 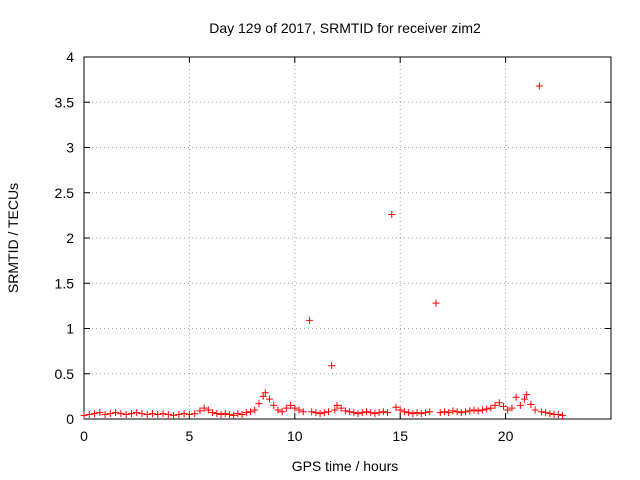 What do you see at coordinates (190, 436) in the screenshot?
I see `x-tick-label: 5` at bounding box center [190, 436].